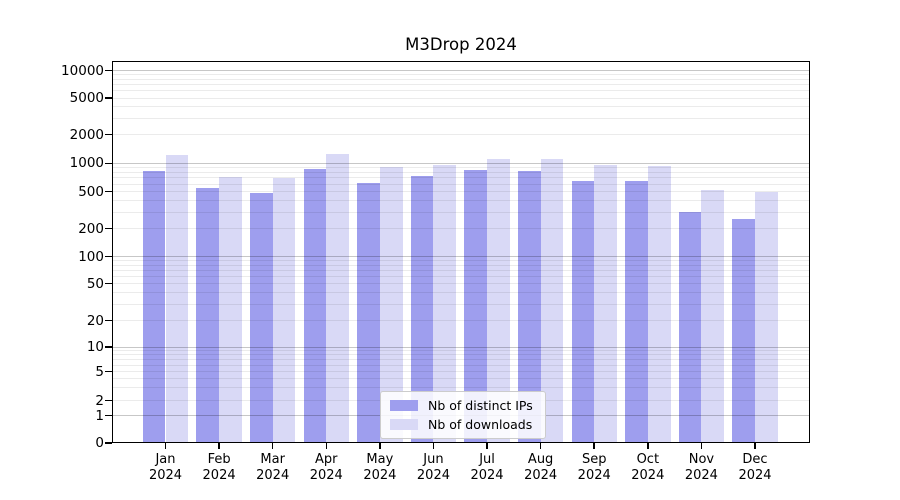  I want to click on y-tick-label-5000: 5000, so click(86, 98).